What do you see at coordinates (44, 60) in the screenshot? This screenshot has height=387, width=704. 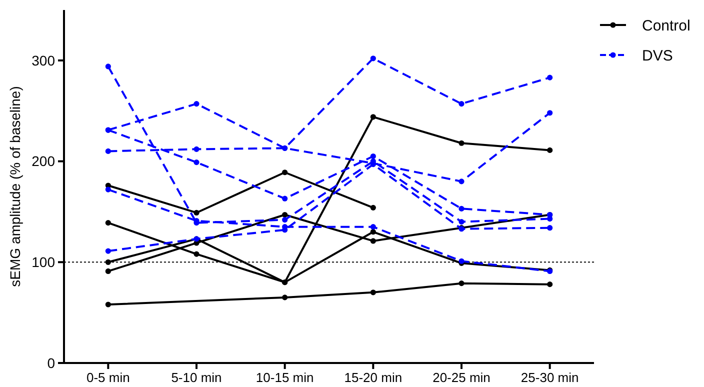 I see `y-tick-label: 300` at bounding box center [44, 60].